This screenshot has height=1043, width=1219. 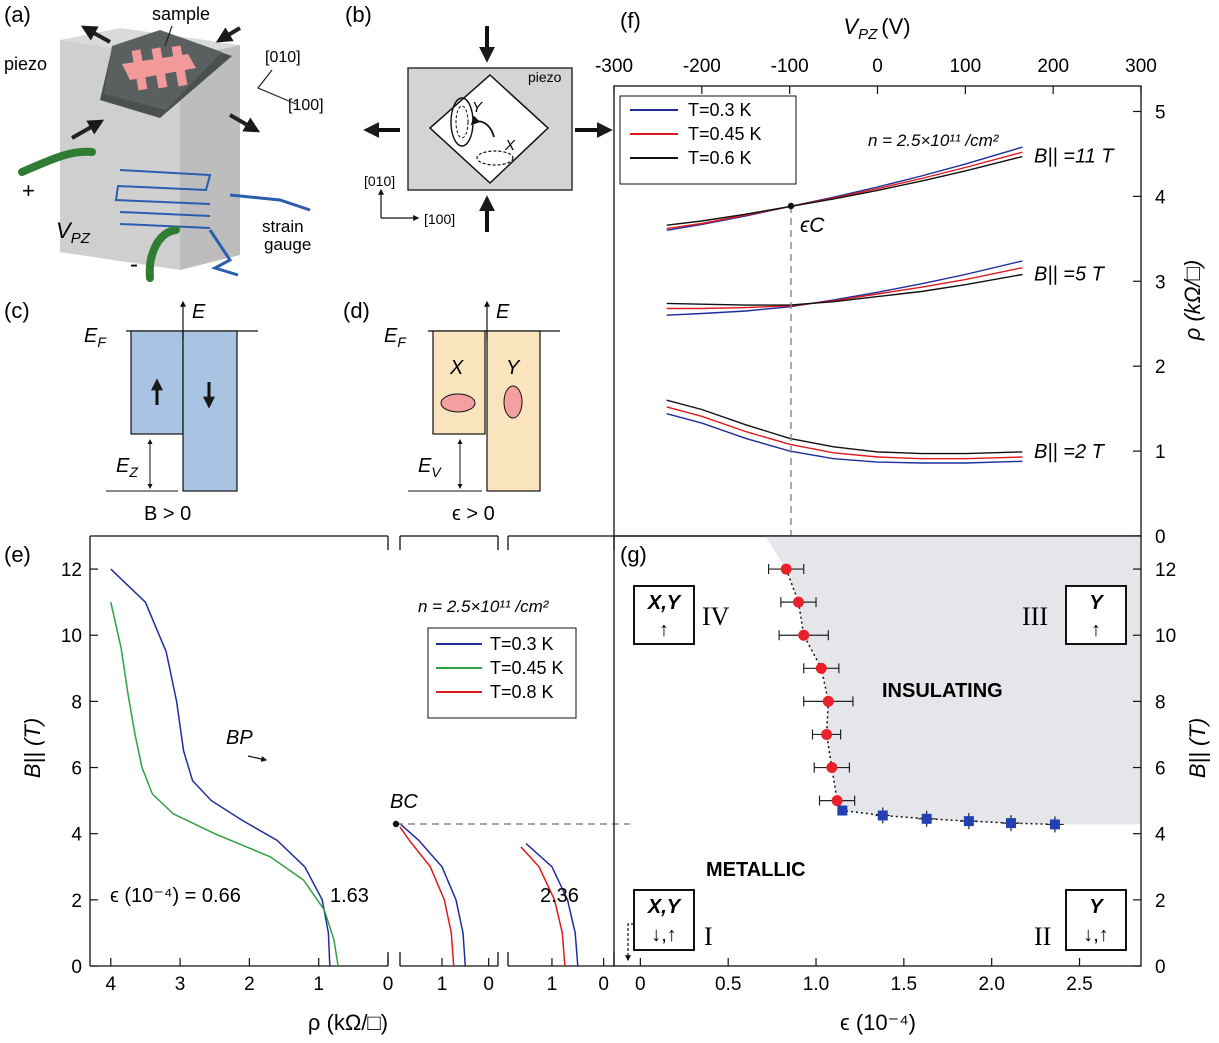 What do you see at coordinates (1160, 702) in the screenshot?
I see `panel-g-ytick-label: 8` at bounding box center [1160, 702].